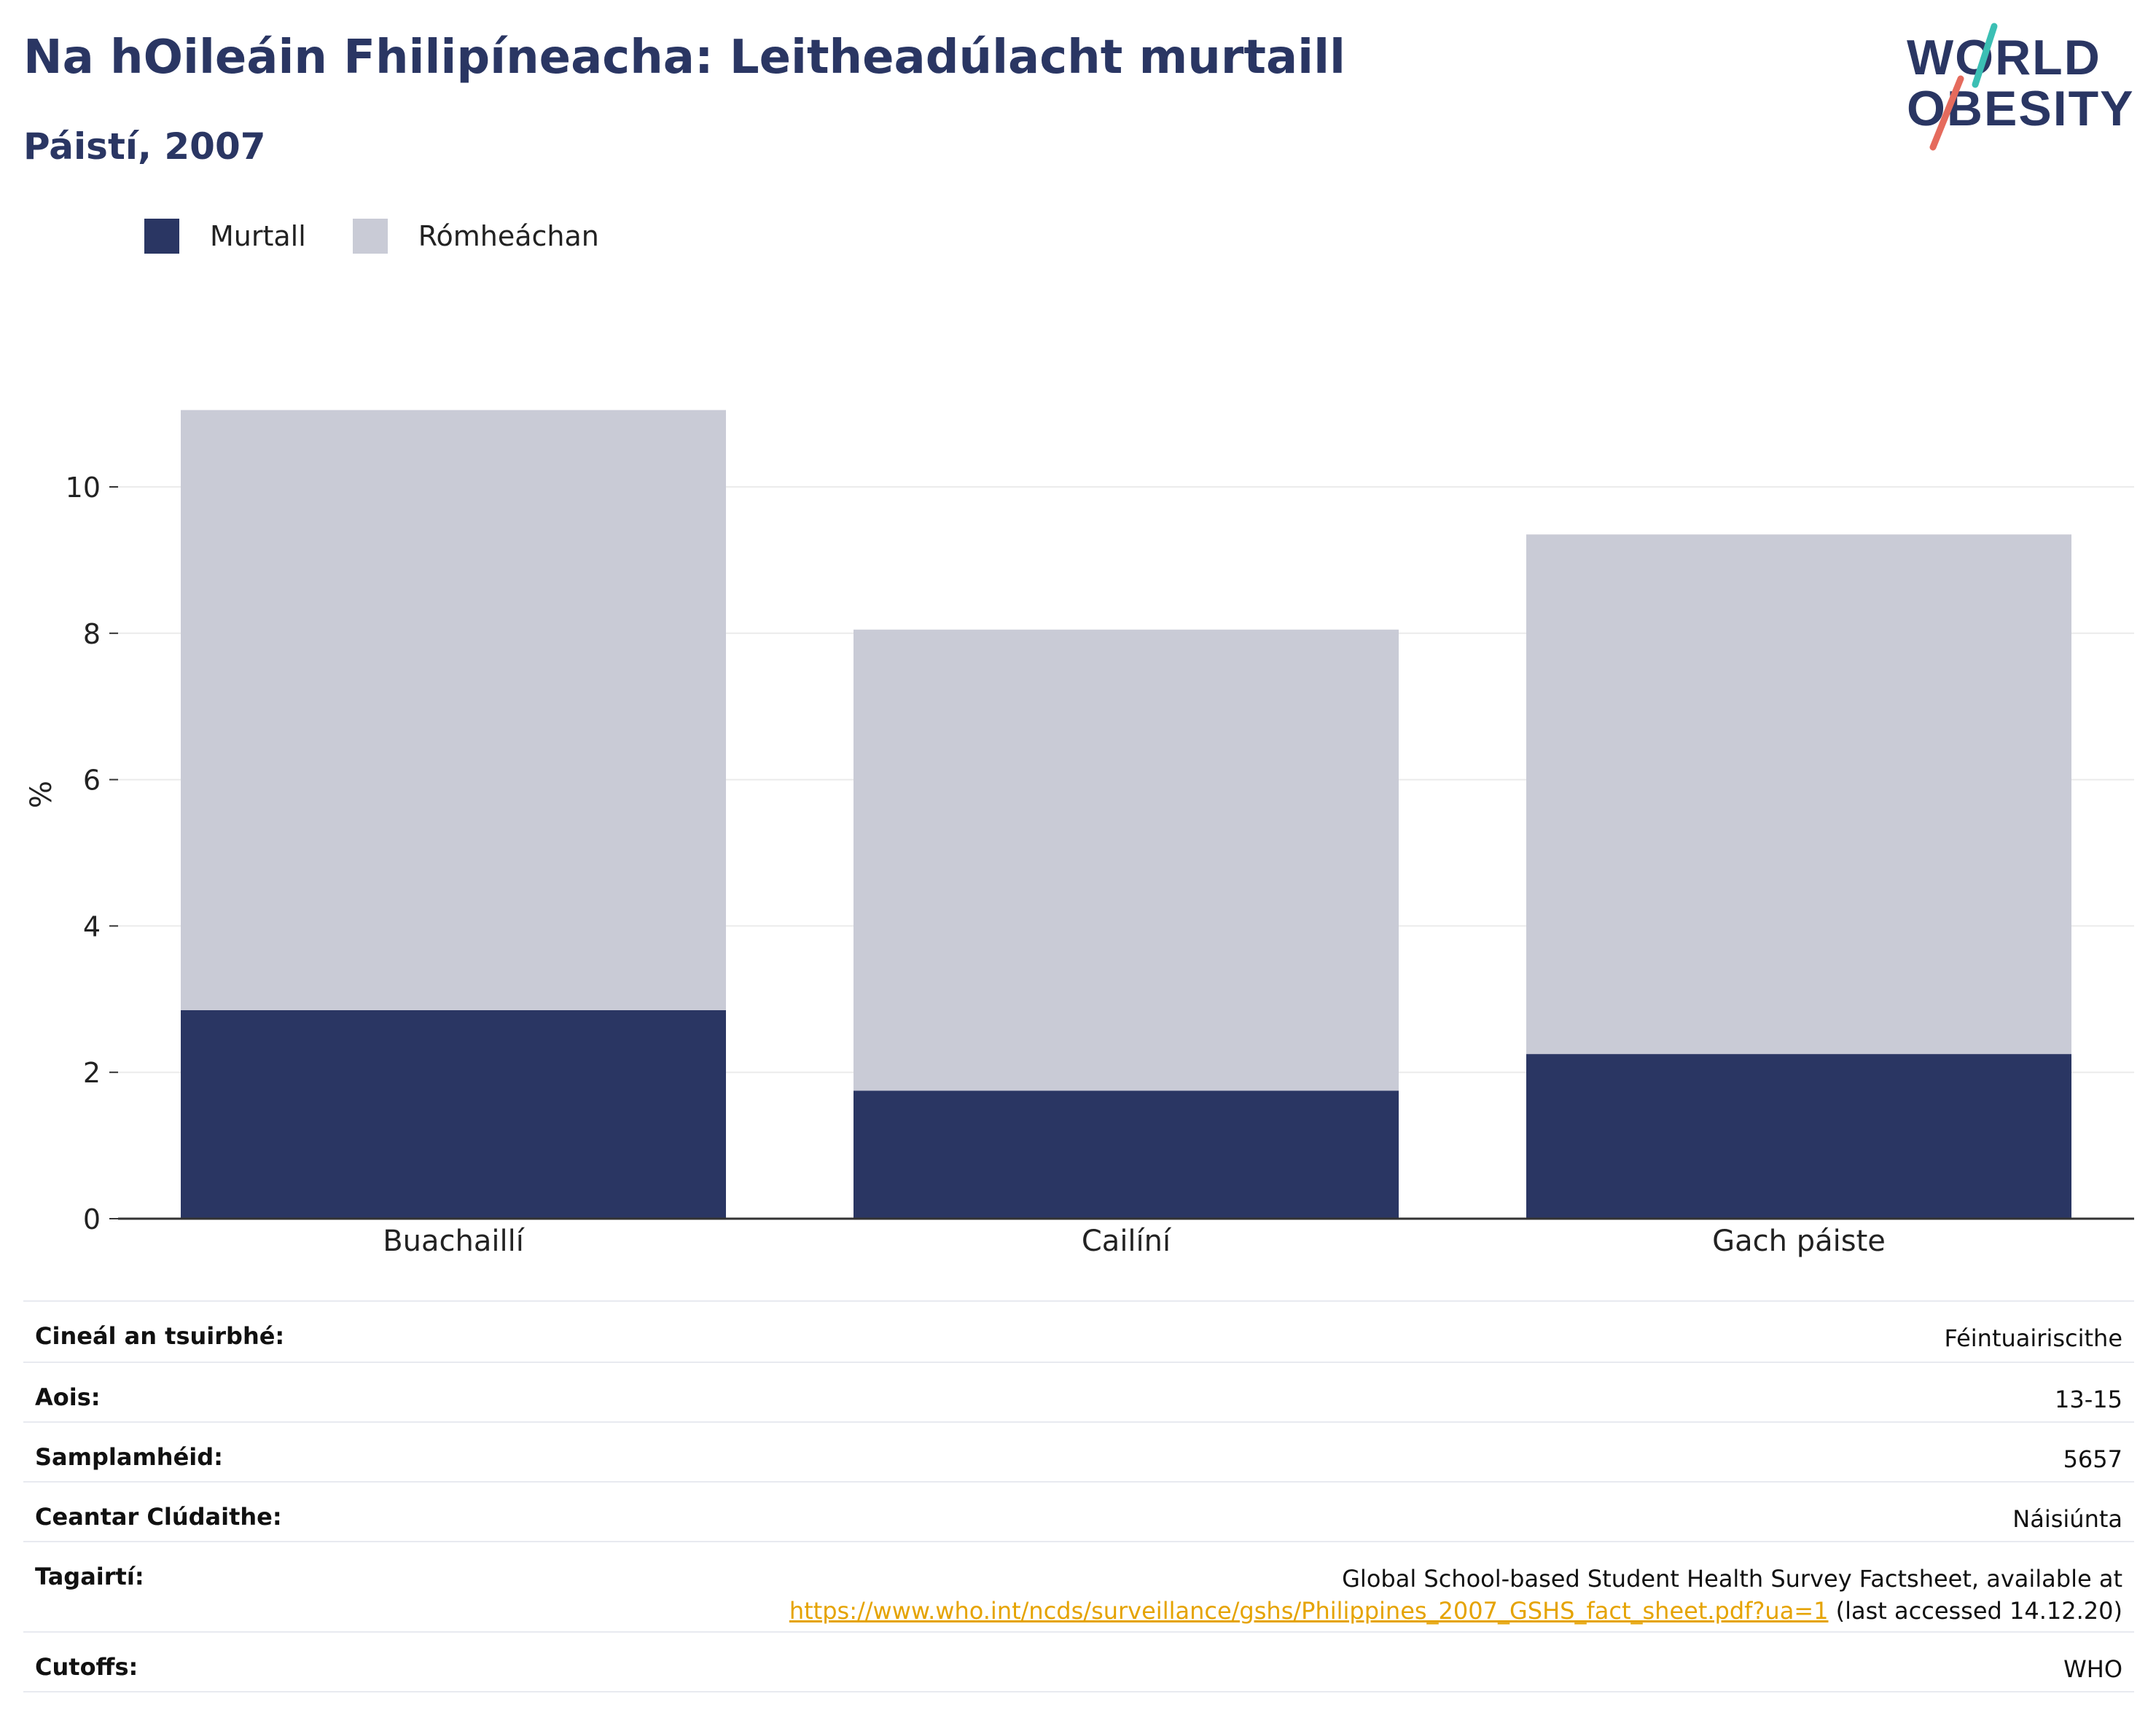 The image size is (2156, 1734). Describe the element at coordinates (1079, 1391) in the screenshot. I see `meta-row: Aois: 13-15` at that location.